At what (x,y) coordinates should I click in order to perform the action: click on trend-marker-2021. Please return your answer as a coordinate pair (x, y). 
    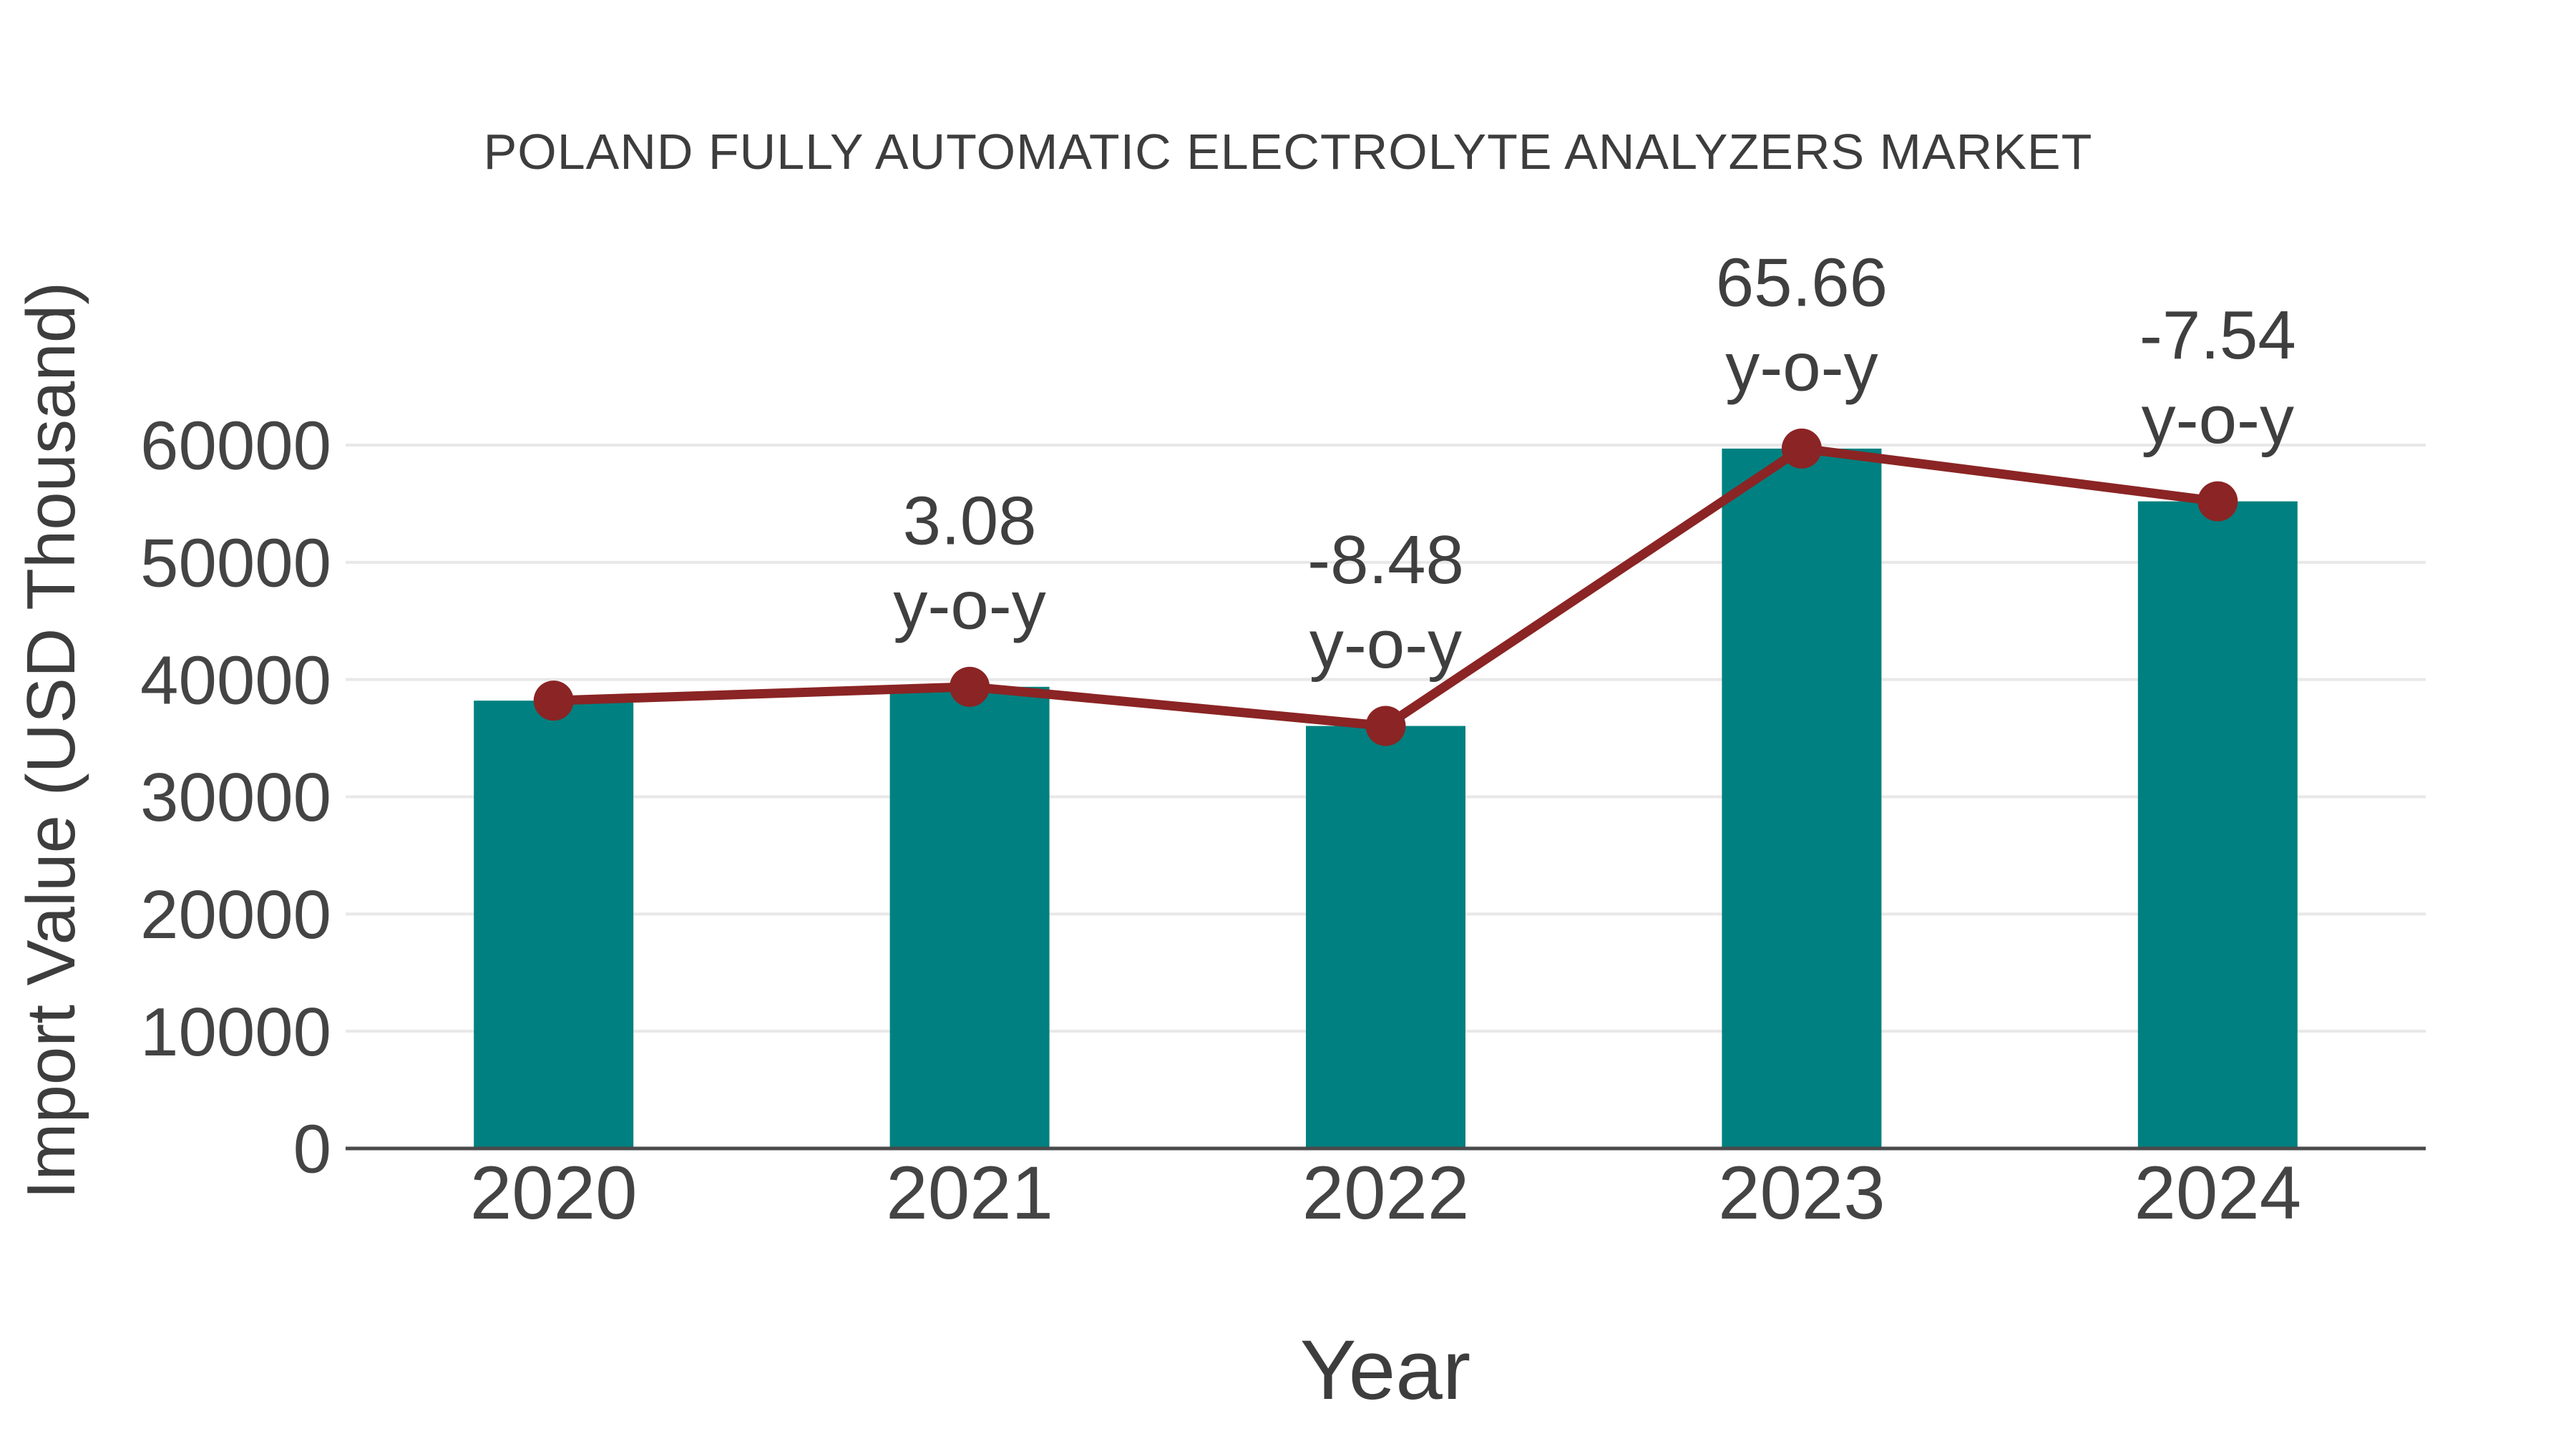
    Looking at the image, I should click on (970, 686).